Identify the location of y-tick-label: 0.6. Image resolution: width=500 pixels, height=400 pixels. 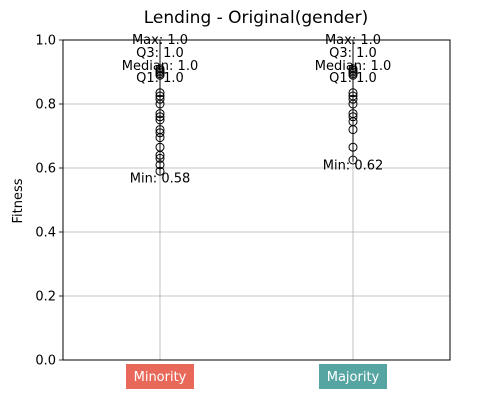
(45, 169).